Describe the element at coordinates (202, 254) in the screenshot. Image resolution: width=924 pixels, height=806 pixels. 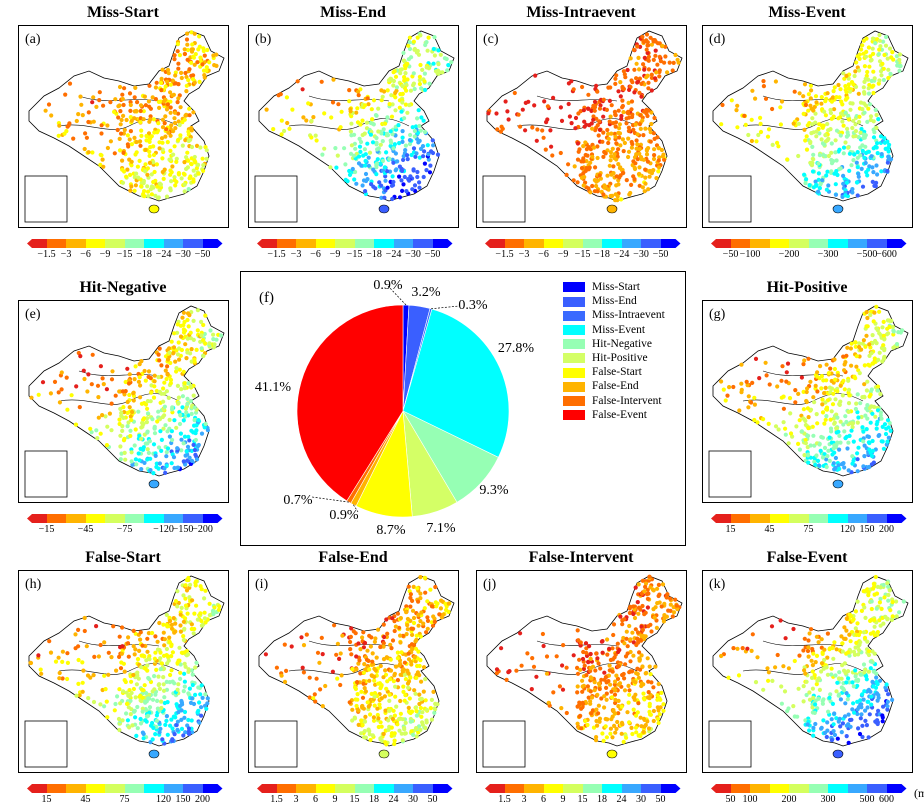
I see `colorbar-tick-label: −50` at that location.